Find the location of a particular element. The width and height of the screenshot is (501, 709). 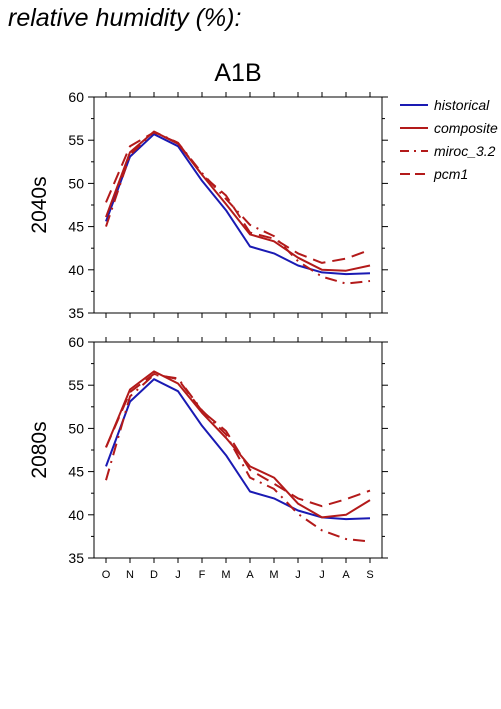

legend-label: pcm1 is located at coordinates (450, 174).